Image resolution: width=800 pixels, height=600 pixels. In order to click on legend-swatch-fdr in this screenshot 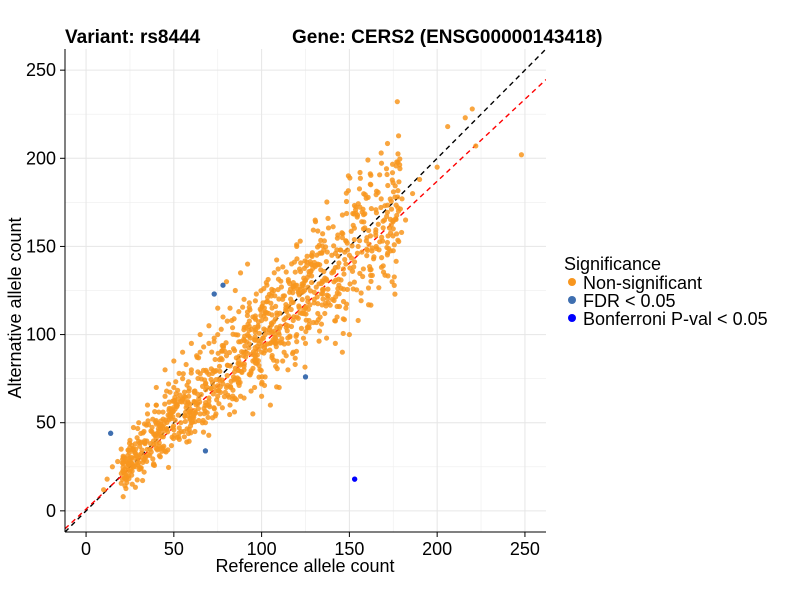, I will do `click(572, 300)`.